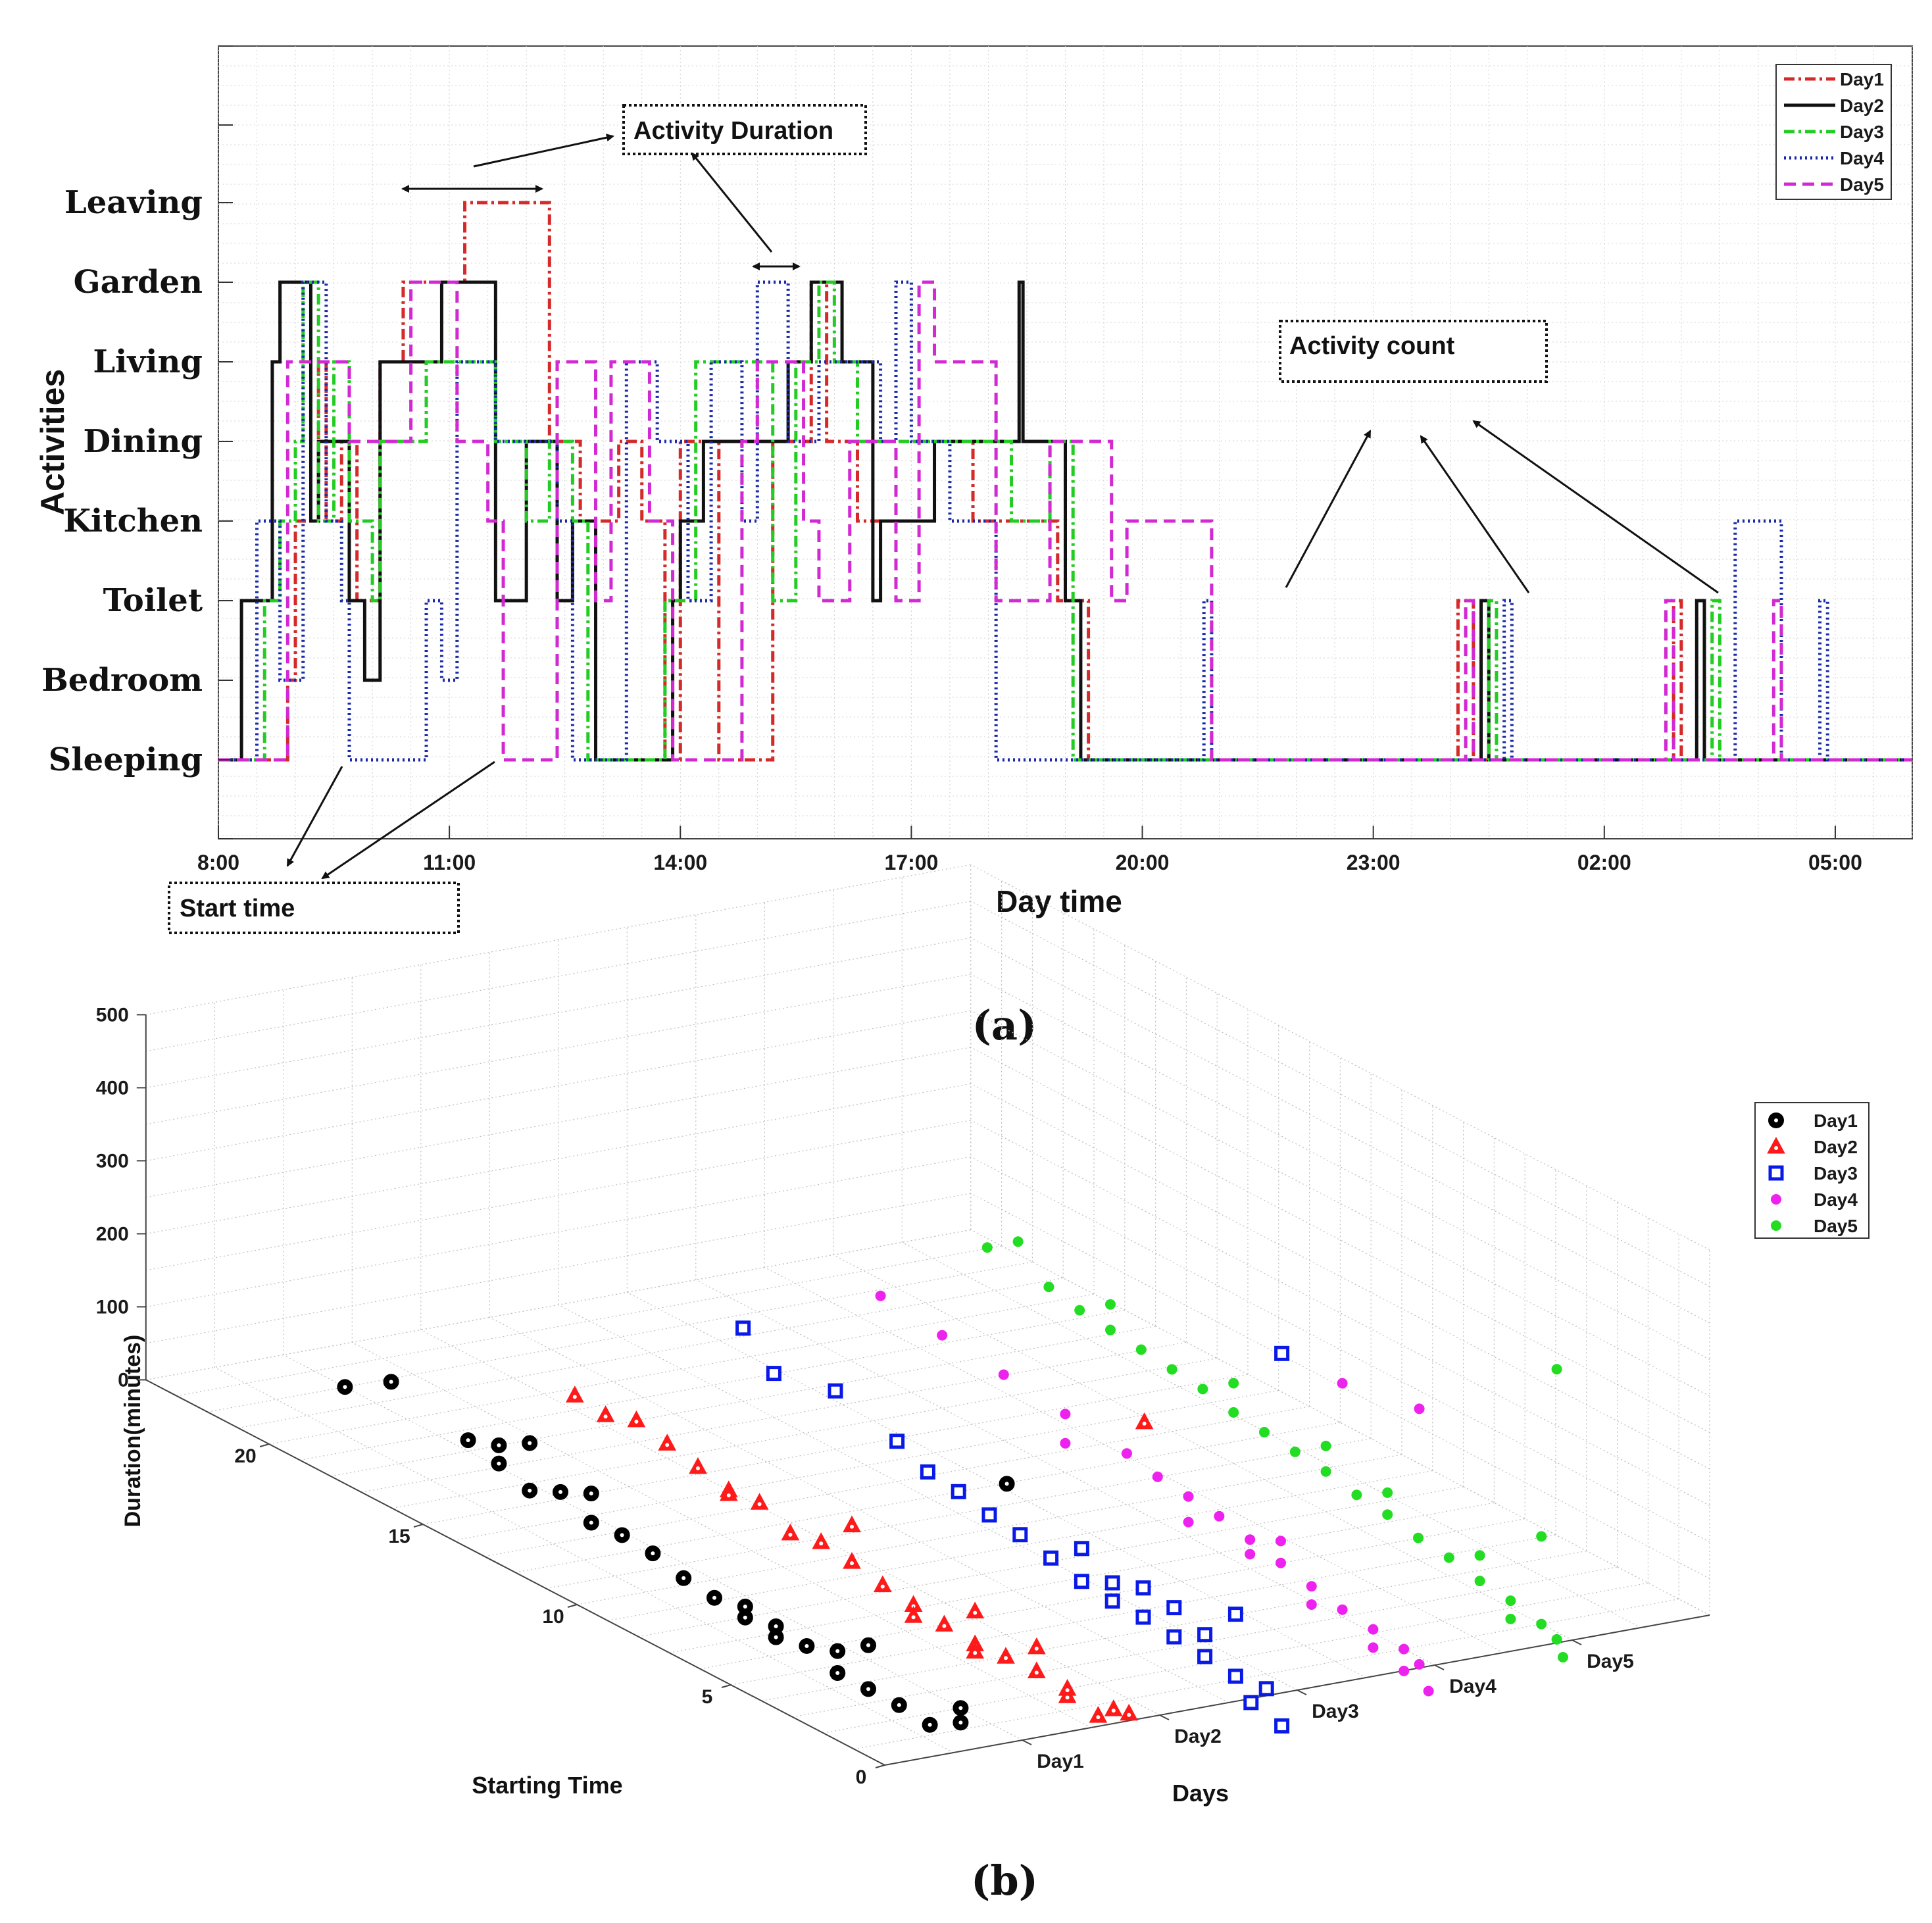 This screenshot has width=1932, height=1923. Describe the element at coordinates (1836, 1173) in the screenshot. I see `legend-label-day3: Day3` at that location.